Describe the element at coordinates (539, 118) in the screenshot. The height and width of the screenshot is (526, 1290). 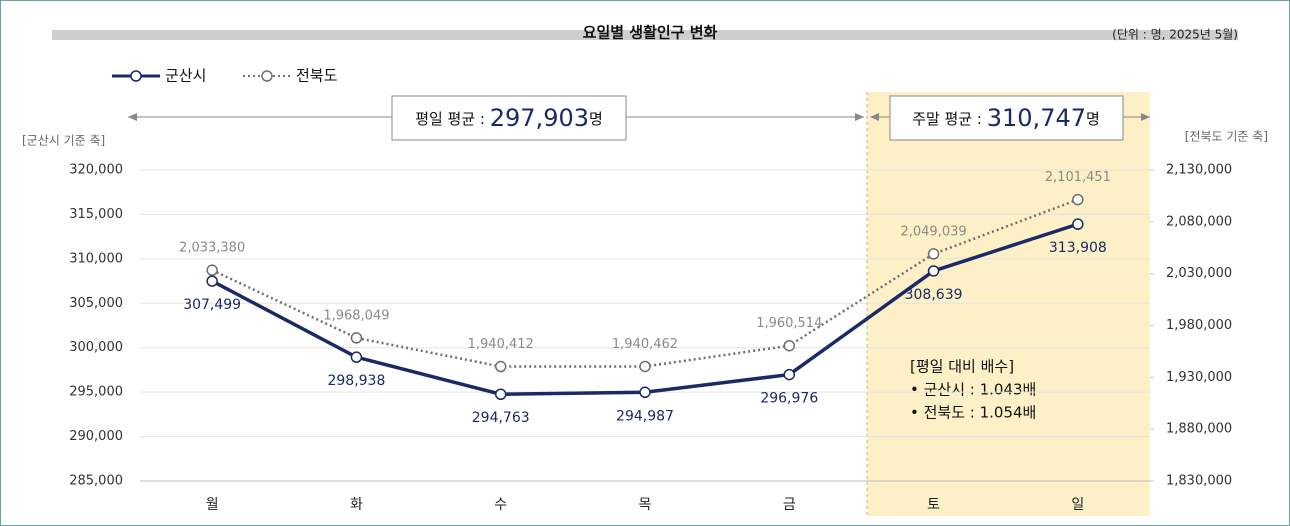
I see `value: 297,903` at that location.